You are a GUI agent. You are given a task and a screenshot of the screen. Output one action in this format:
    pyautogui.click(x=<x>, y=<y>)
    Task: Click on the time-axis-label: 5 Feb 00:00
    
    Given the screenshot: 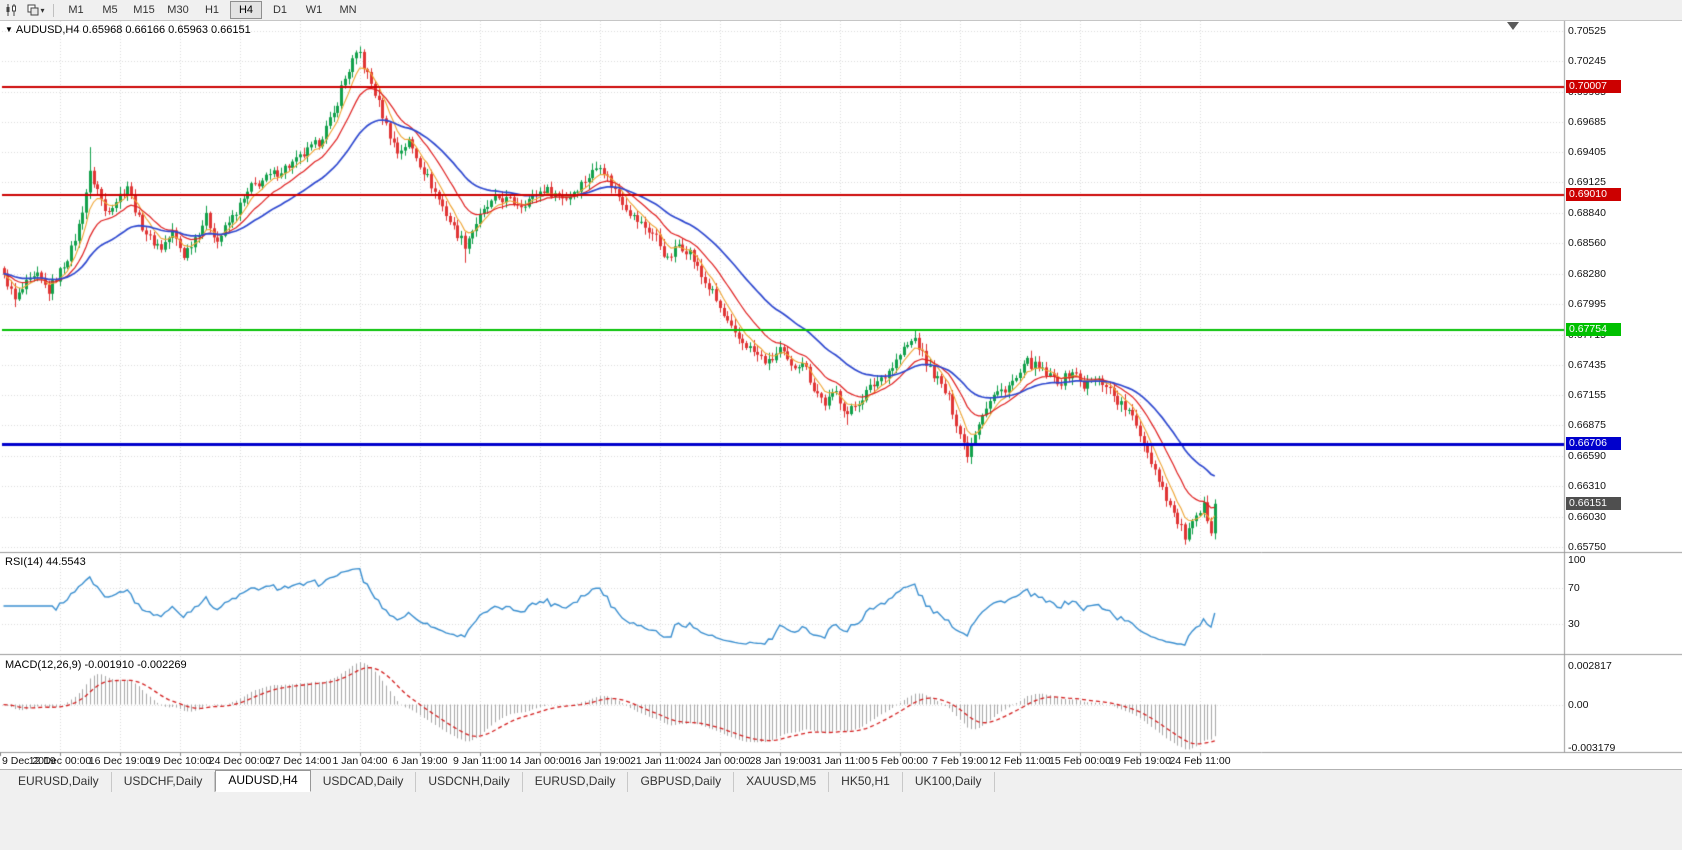 What is the action you would take?
    pyautogui.click(x=900, y=761)
    